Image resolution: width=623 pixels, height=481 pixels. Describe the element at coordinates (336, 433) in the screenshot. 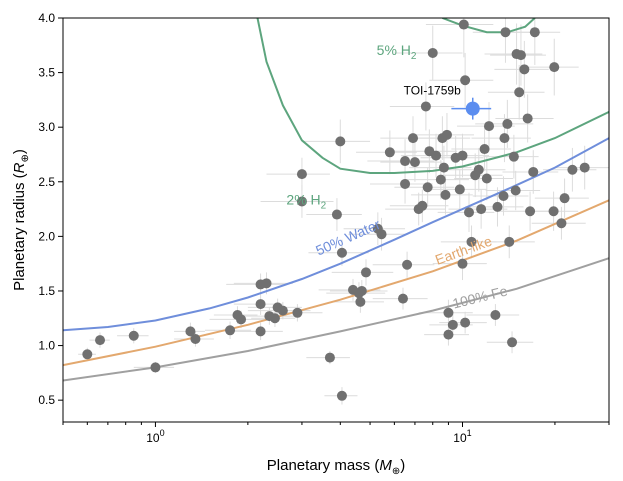

I see `x-axis: 100 101` at that location.